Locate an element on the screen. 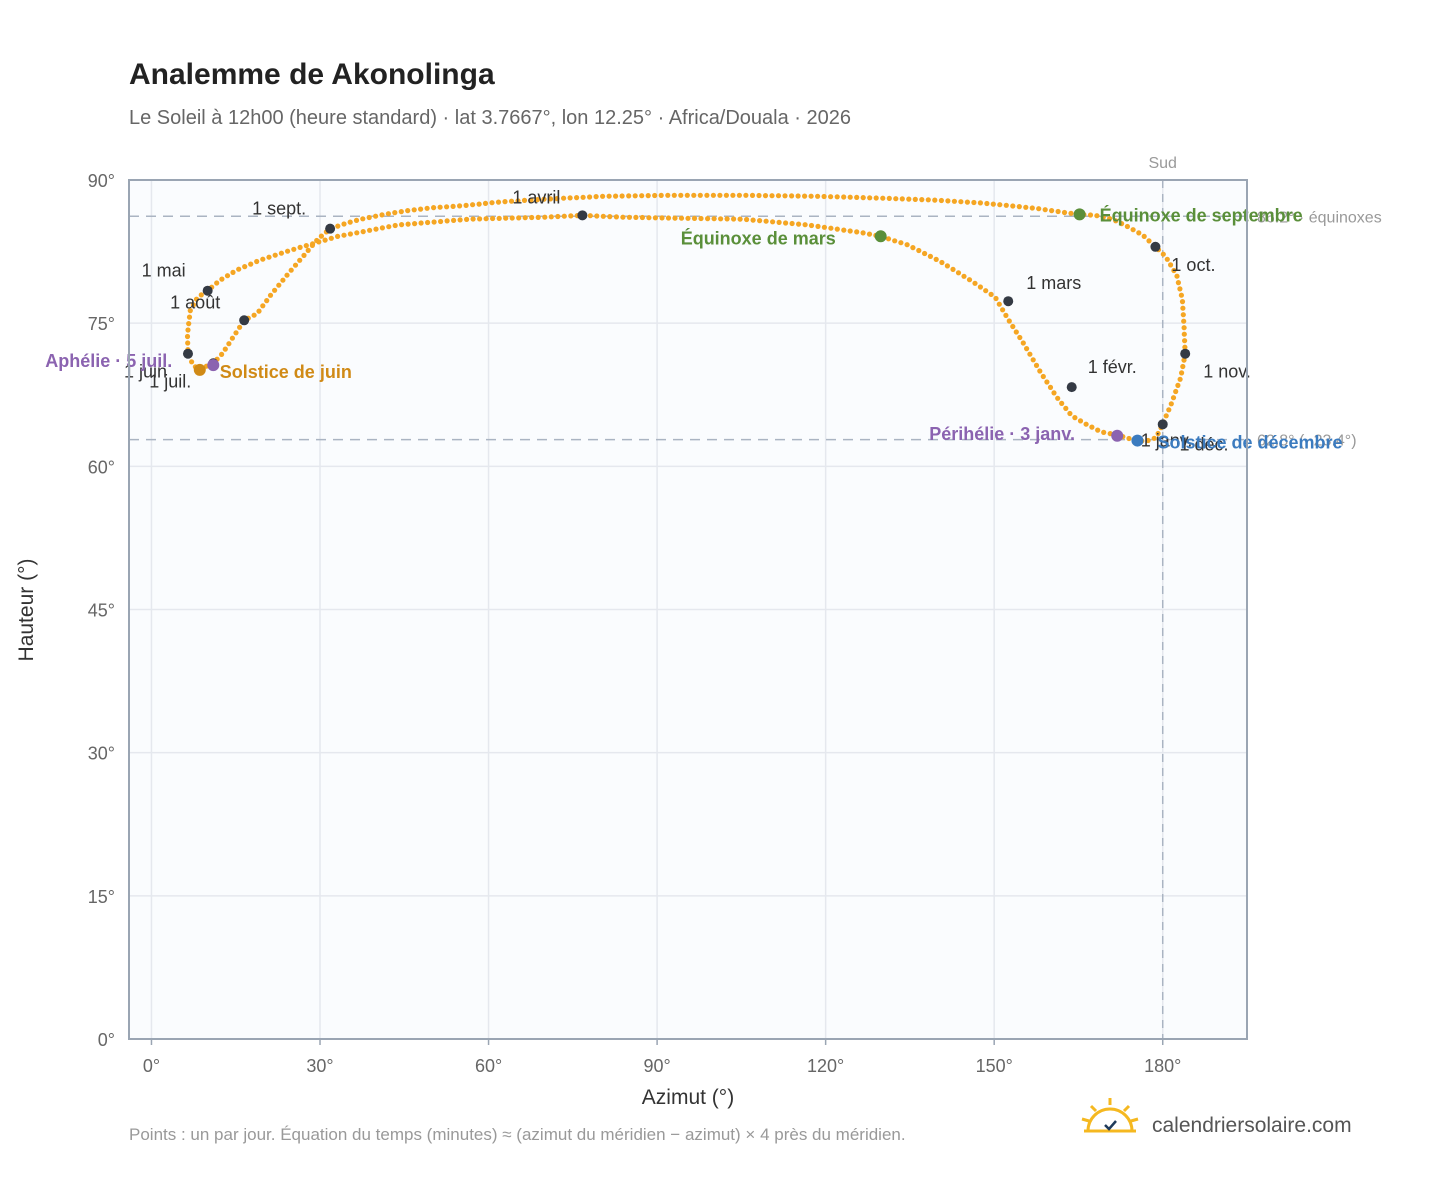 The height and width of the screenshot is (1188, 1448). brand-logo: calendriersolaire.com is located at coordinates (1216, 1117).